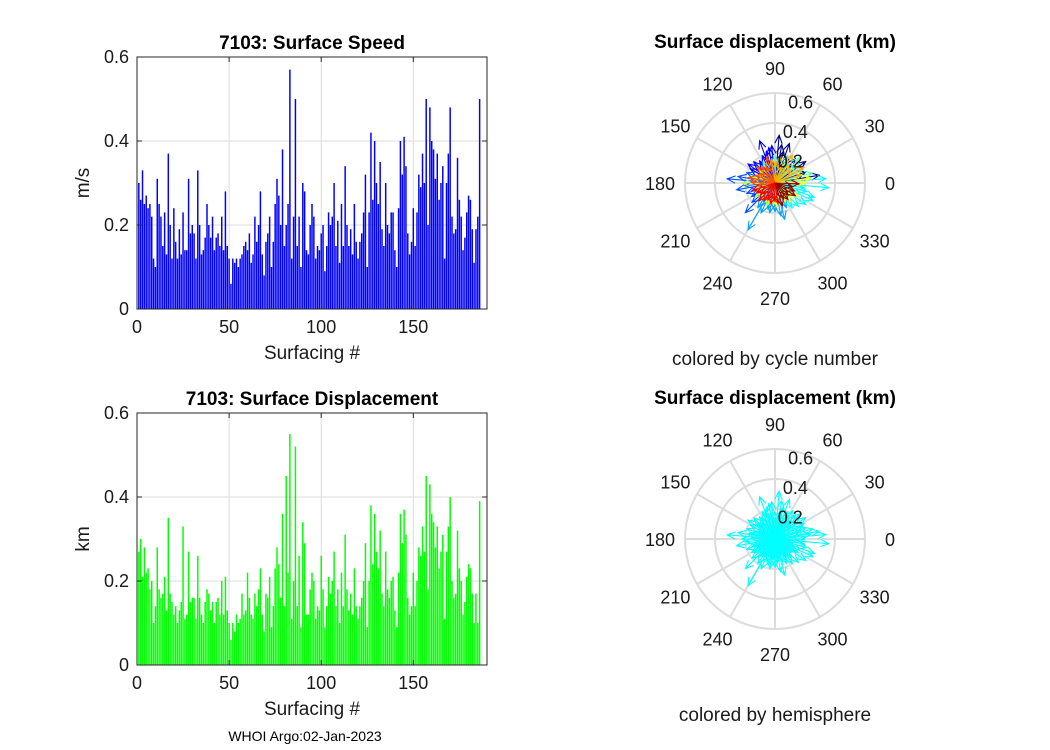  I want to click on radius-label: 0.2, so click(790, 517).